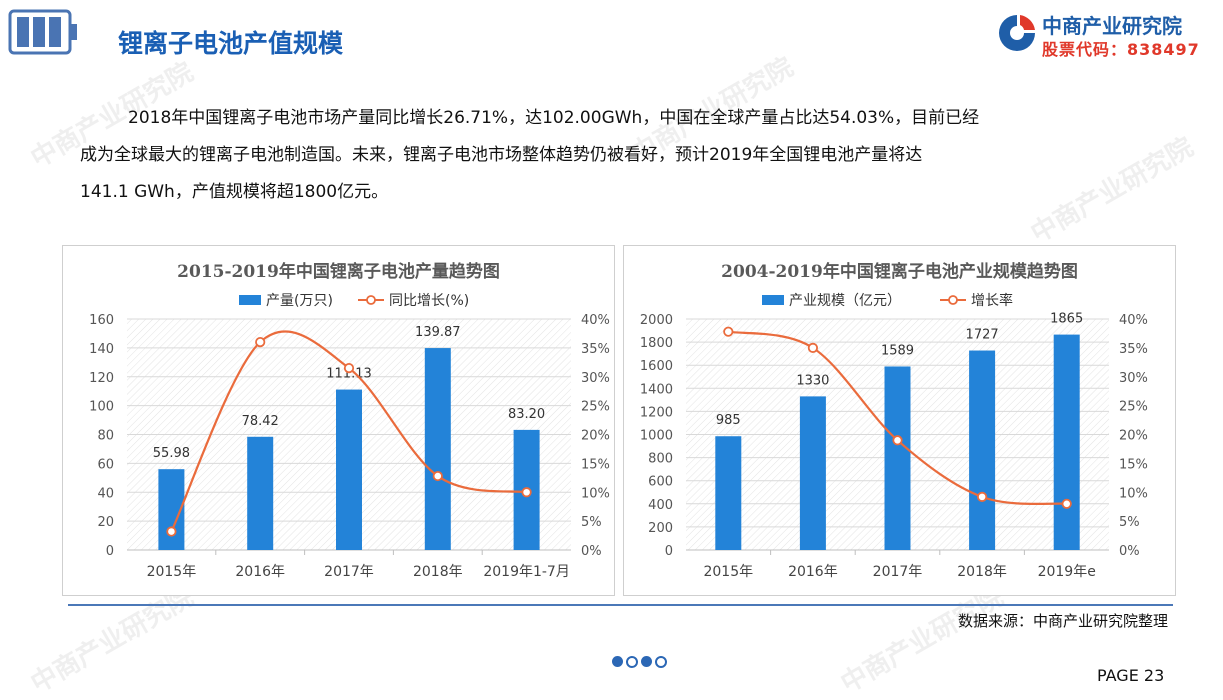 The width and height of the screenshot is (1223, 700). What do you see at coordinates (1112, 26) in the screenshot?
I see `brand-name: 中商产业研究院` at bounding box center [1112, 26].